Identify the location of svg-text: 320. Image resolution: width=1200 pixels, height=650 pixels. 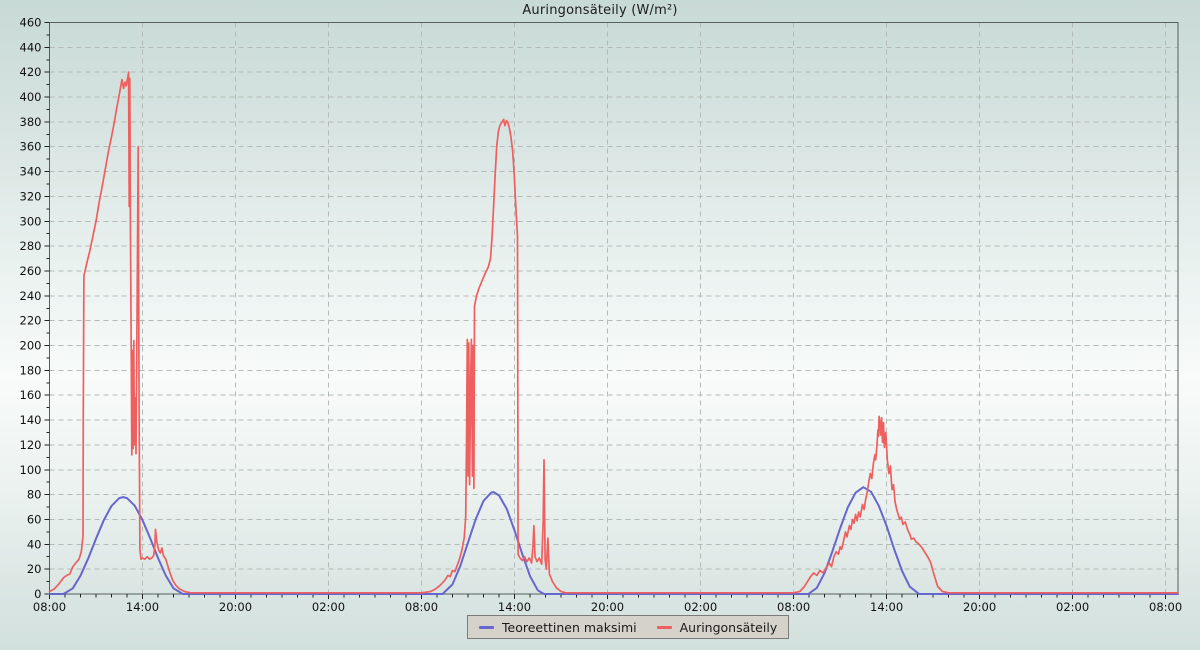
(31, 196).